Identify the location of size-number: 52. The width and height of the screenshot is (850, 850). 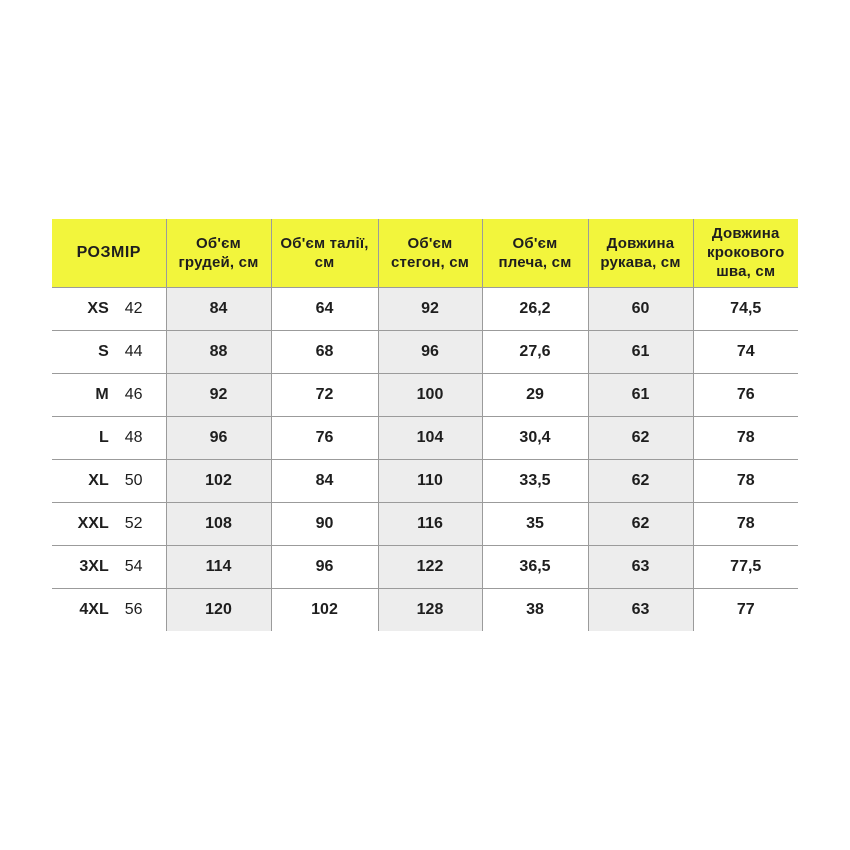
(133, 523).